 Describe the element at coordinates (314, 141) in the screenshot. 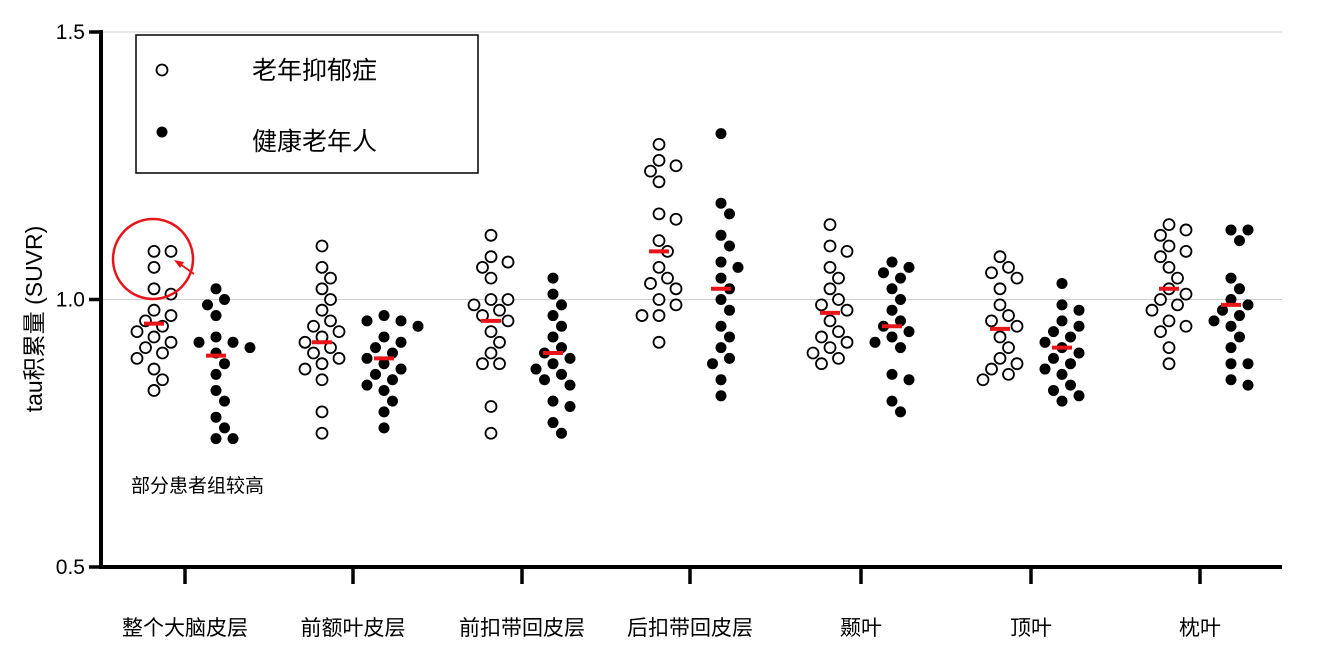

I see `legend-label-healthy: 健康老年人` at that location.